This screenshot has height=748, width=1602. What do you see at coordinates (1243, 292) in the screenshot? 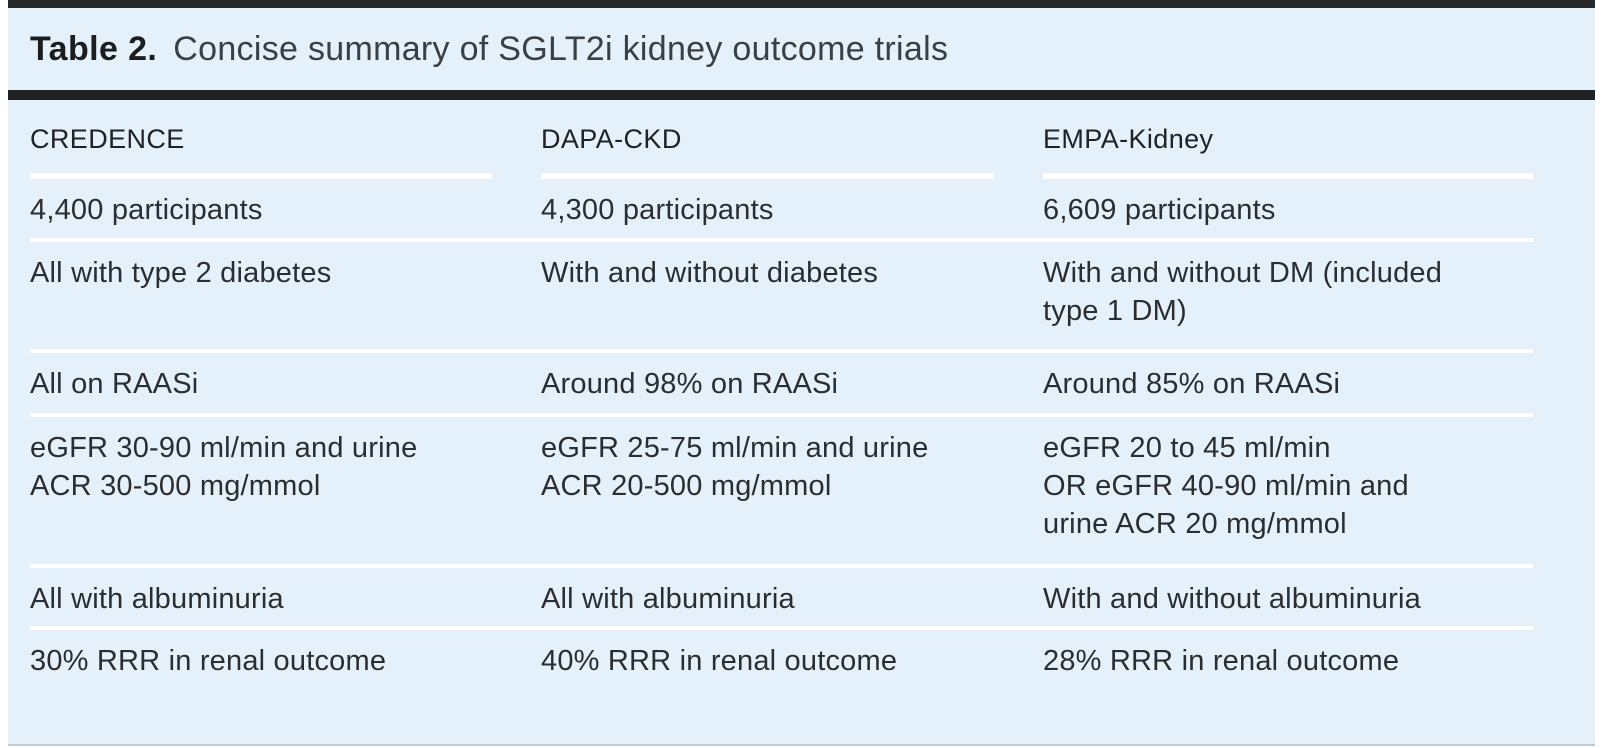
I see `cell-empa-diabetes: With and without DM (included type 1 DM)` at bounding box center [1243, 292].